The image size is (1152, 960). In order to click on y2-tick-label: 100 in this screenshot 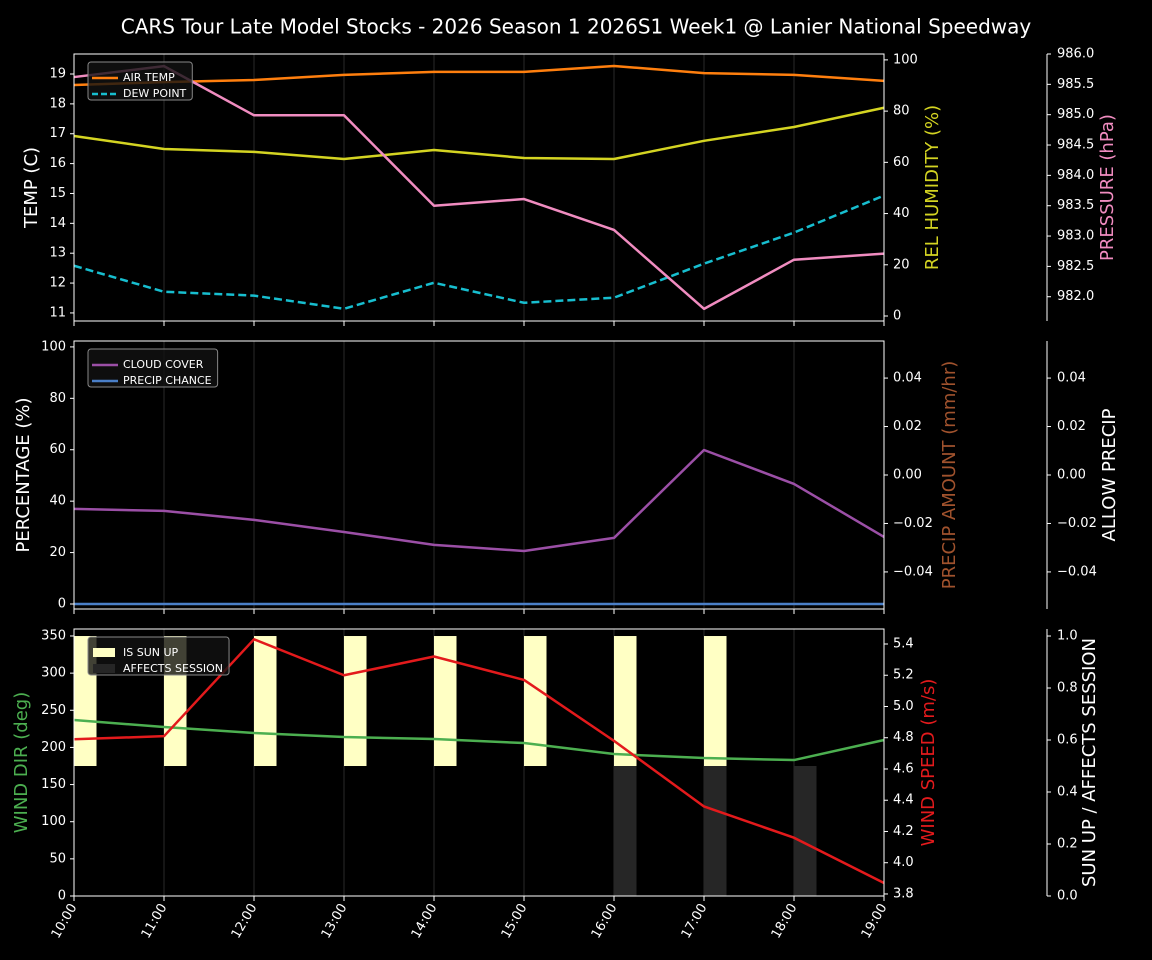, I will do `click(905, 59)`.